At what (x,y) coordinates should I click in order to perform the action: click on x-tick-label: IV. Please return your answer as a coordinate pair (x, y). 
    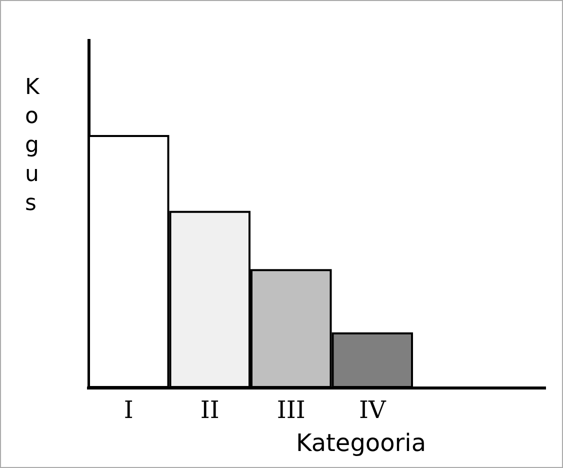
    Looking at the image, I should click on (372, 410).